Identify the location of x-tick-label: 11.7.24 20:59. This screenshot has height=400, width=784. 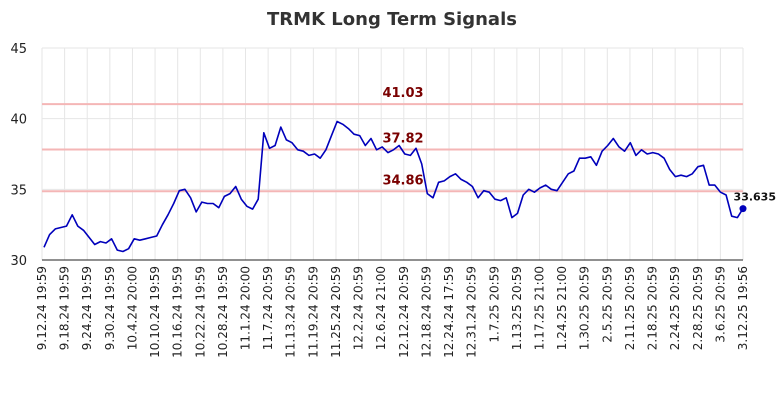
(268, 308).